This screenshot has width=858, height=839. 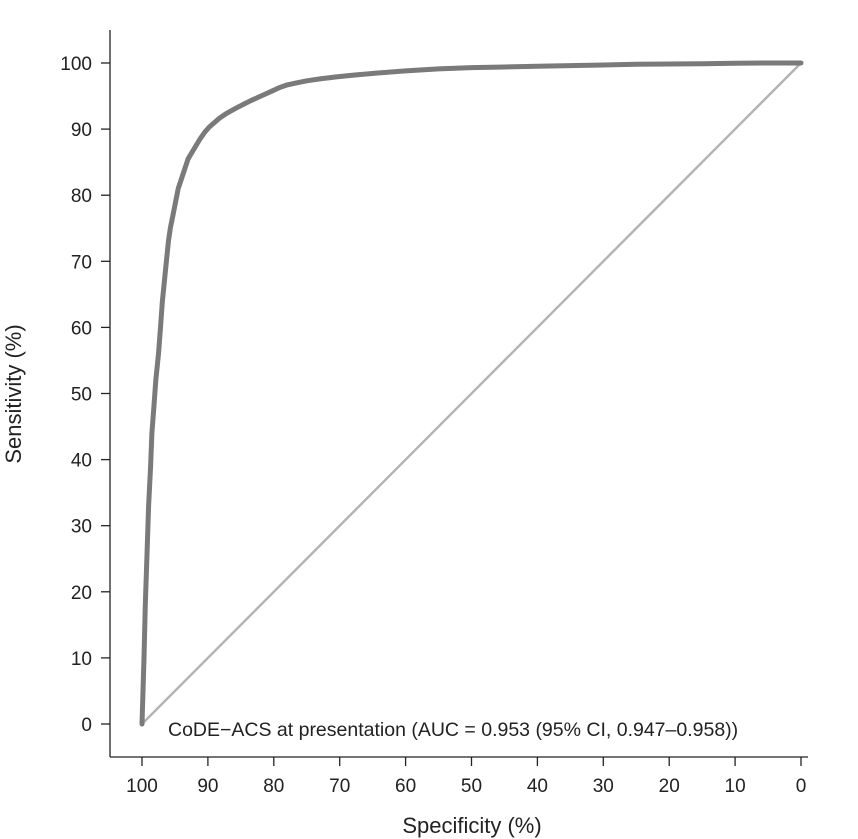 I want to click on y-tick-label: 20, so click(x=81, y=593).